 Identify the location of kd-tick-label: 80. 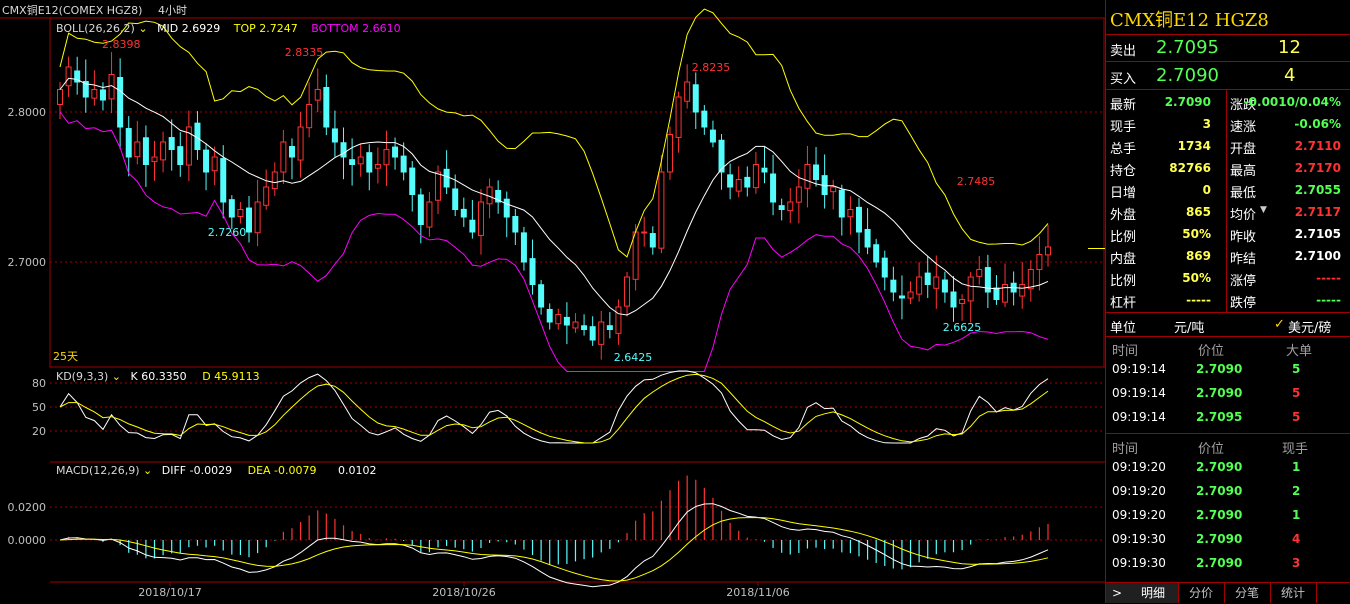
(39, 383).